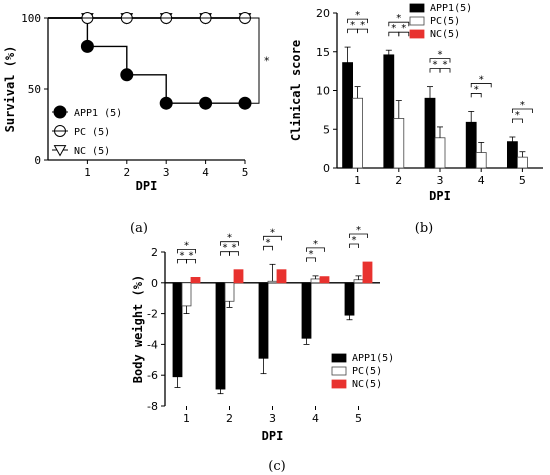 The image size is (550, 475). Describe the element at coordinates (254, 60) in the screenshot. I see `significance-bracket` at that location.